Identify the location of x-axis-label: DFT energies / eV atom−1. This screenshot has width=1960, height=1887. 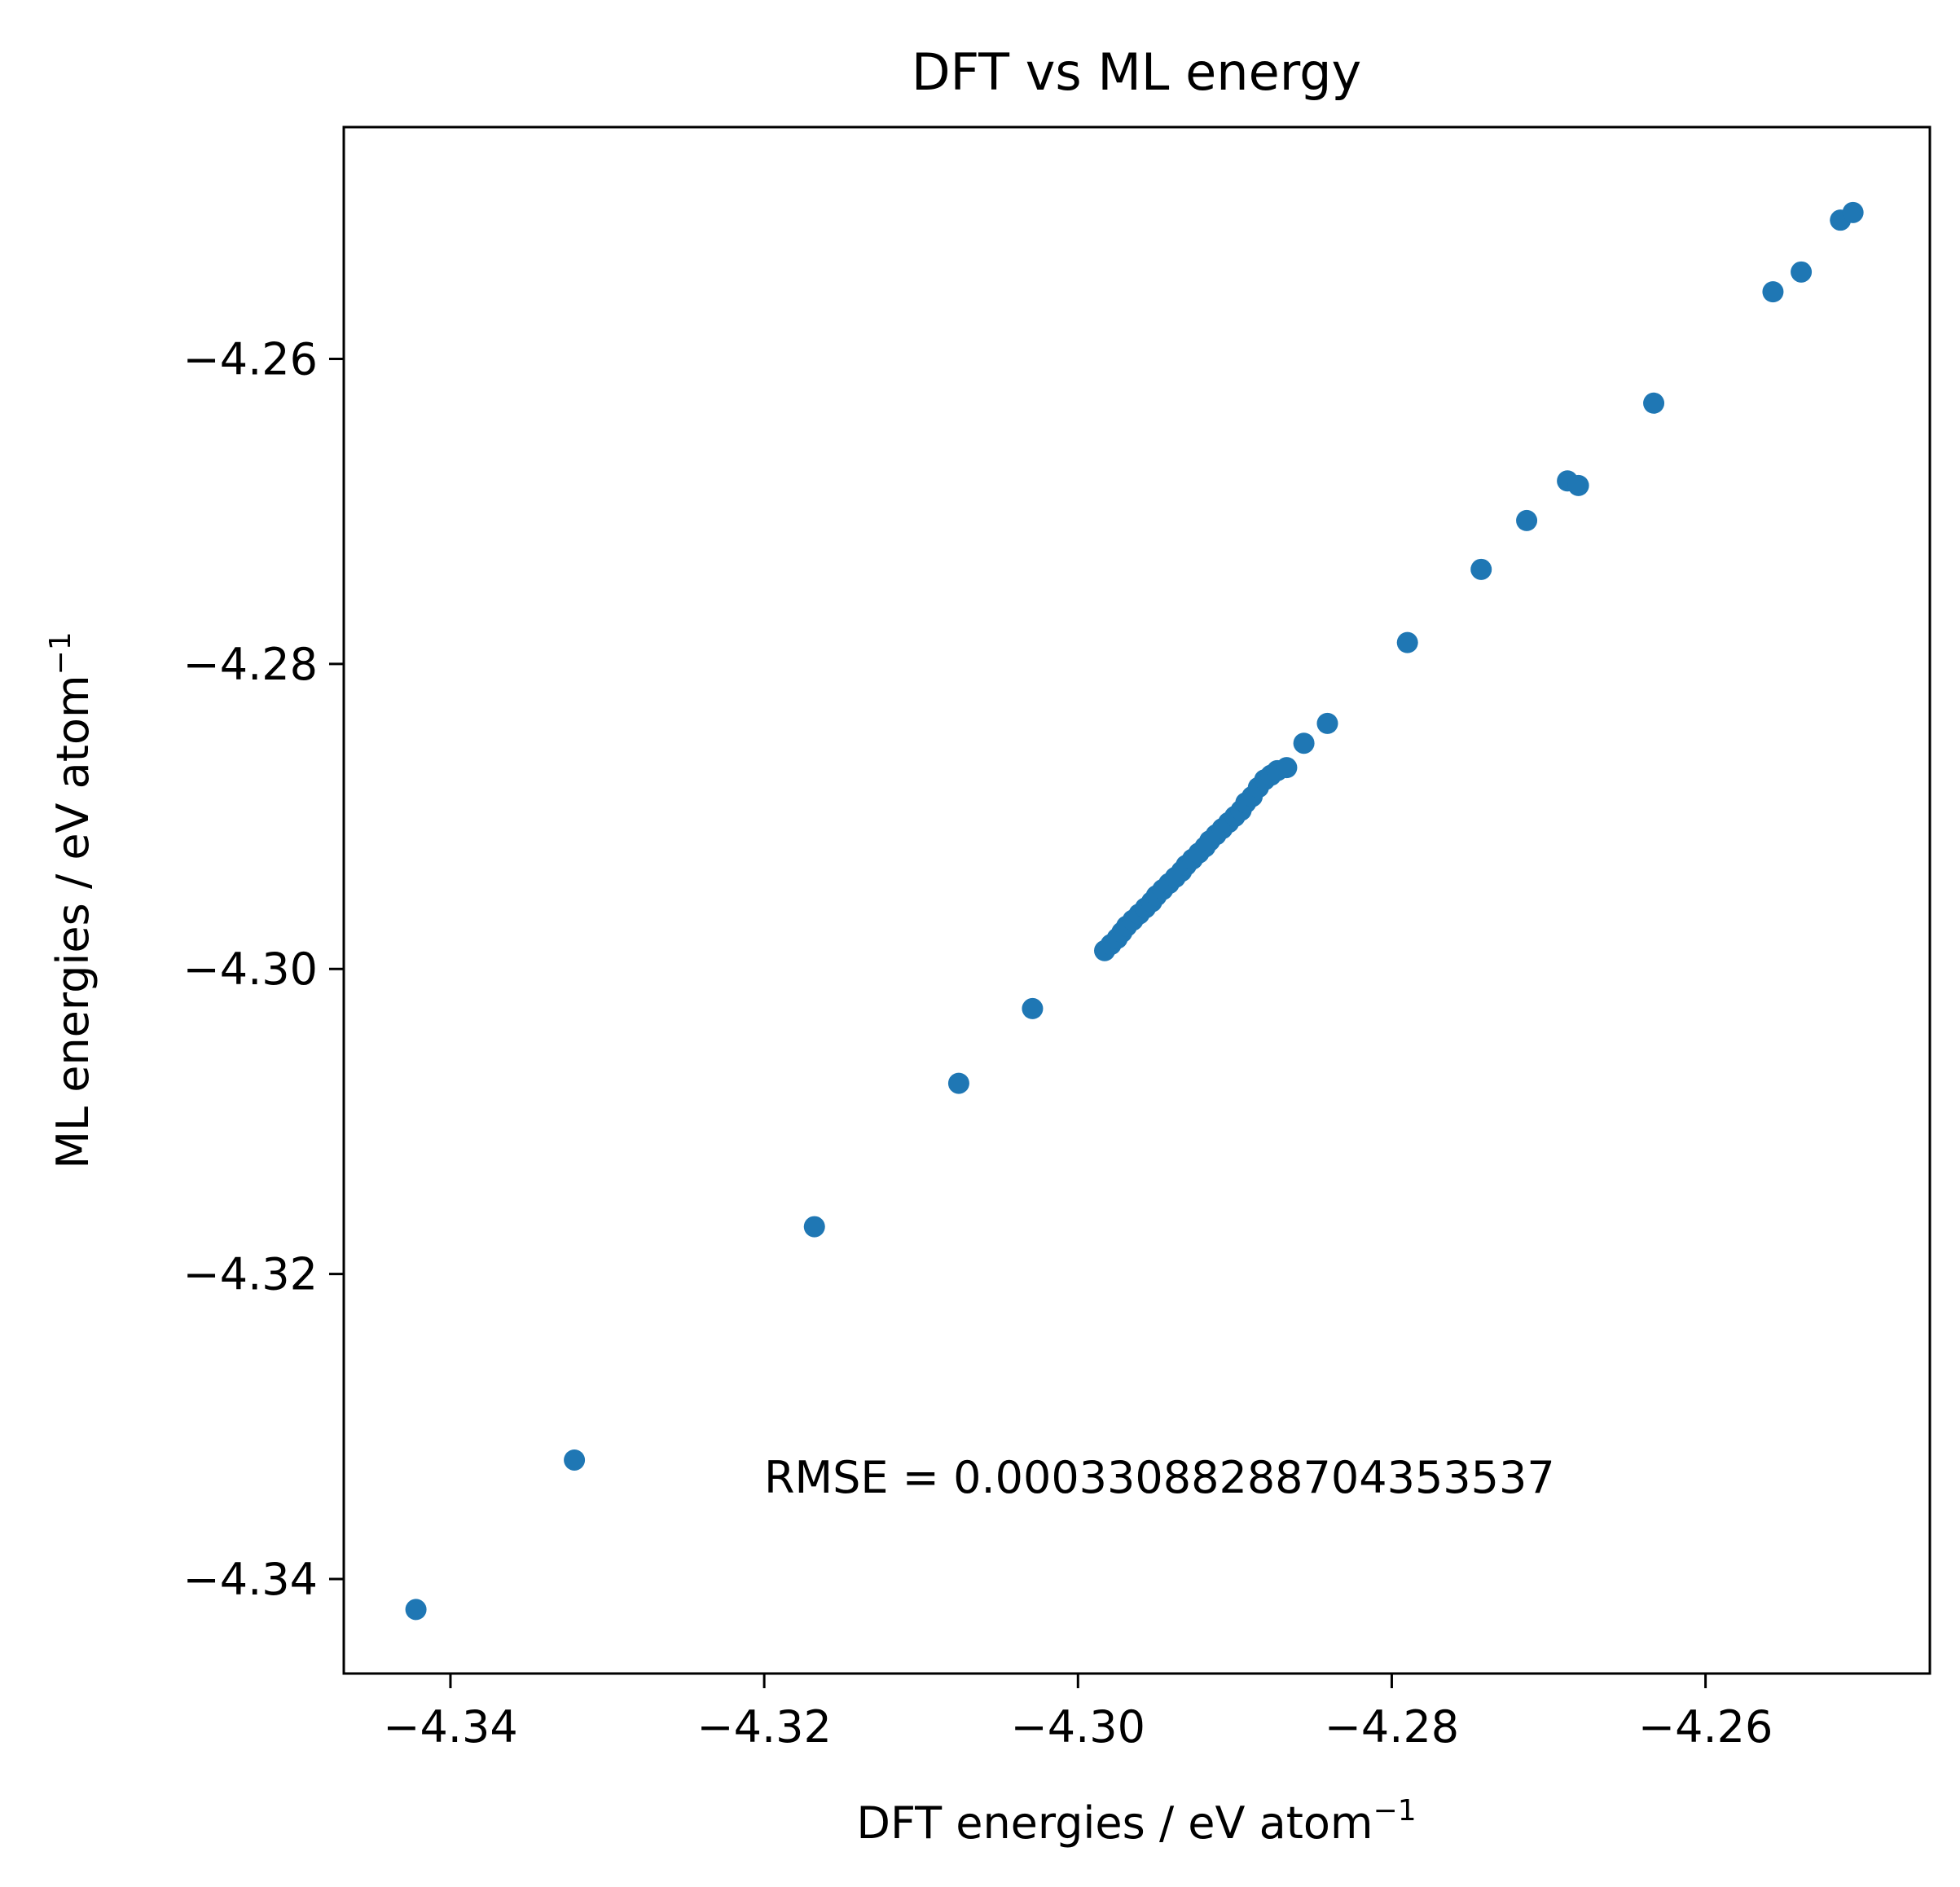
(1136, 1821).